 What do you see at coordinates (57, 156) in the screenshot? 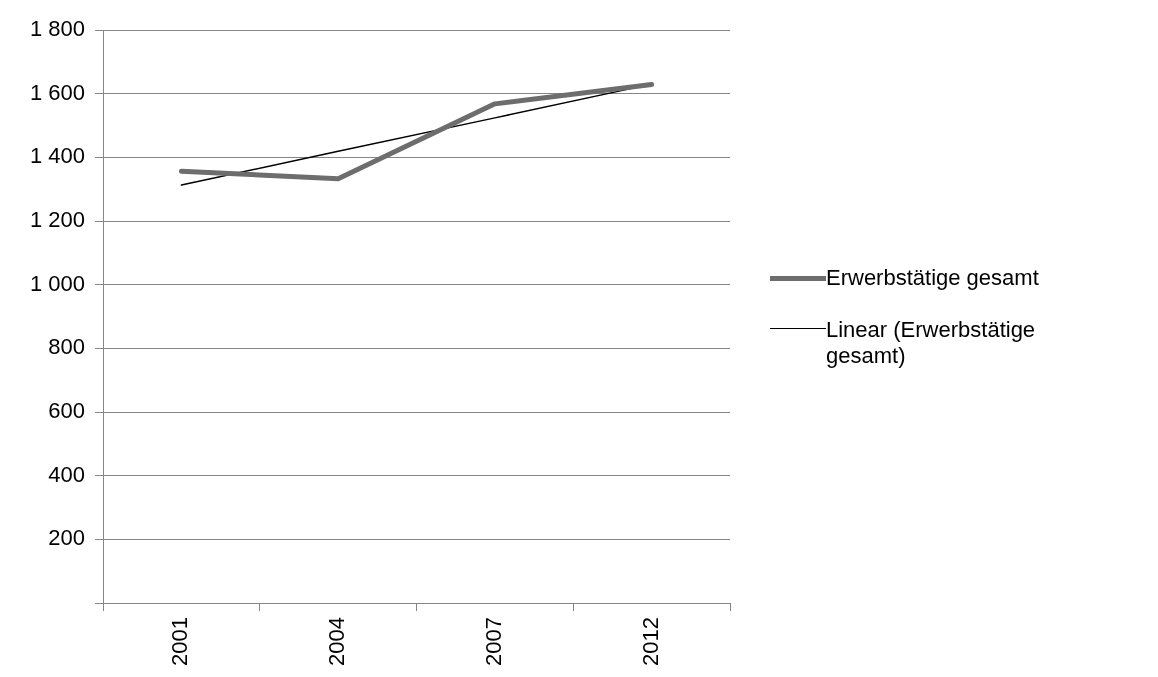
I see `y-tick-label: 1 400` at bounding box center [57, 156].